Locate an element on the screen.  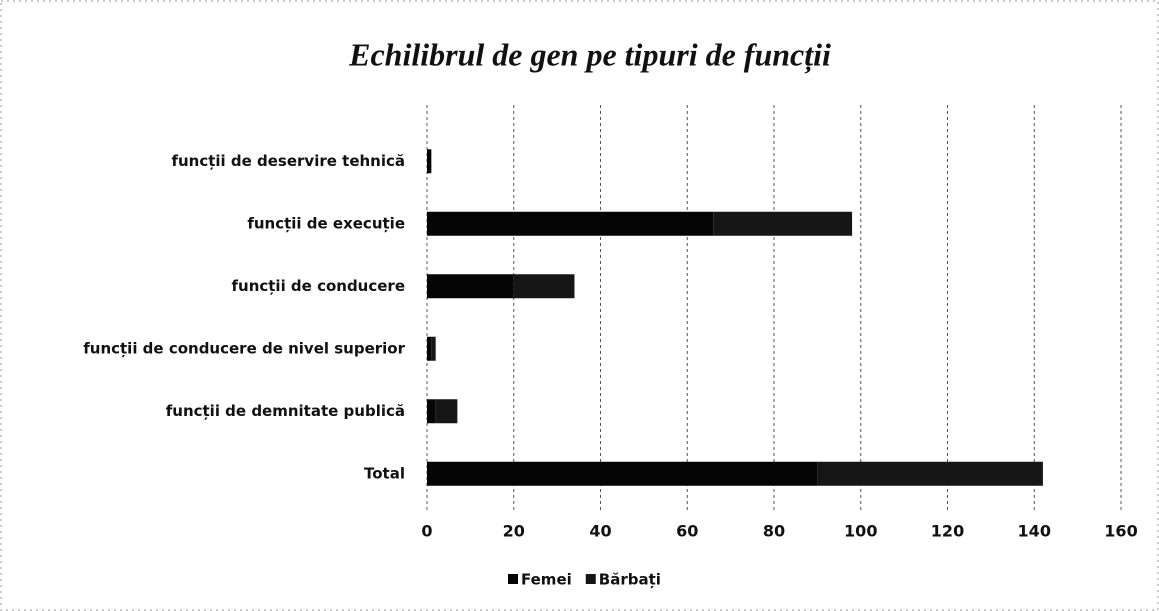
y-tick-label: funcții de conducere is located at coordinates (318, 286).